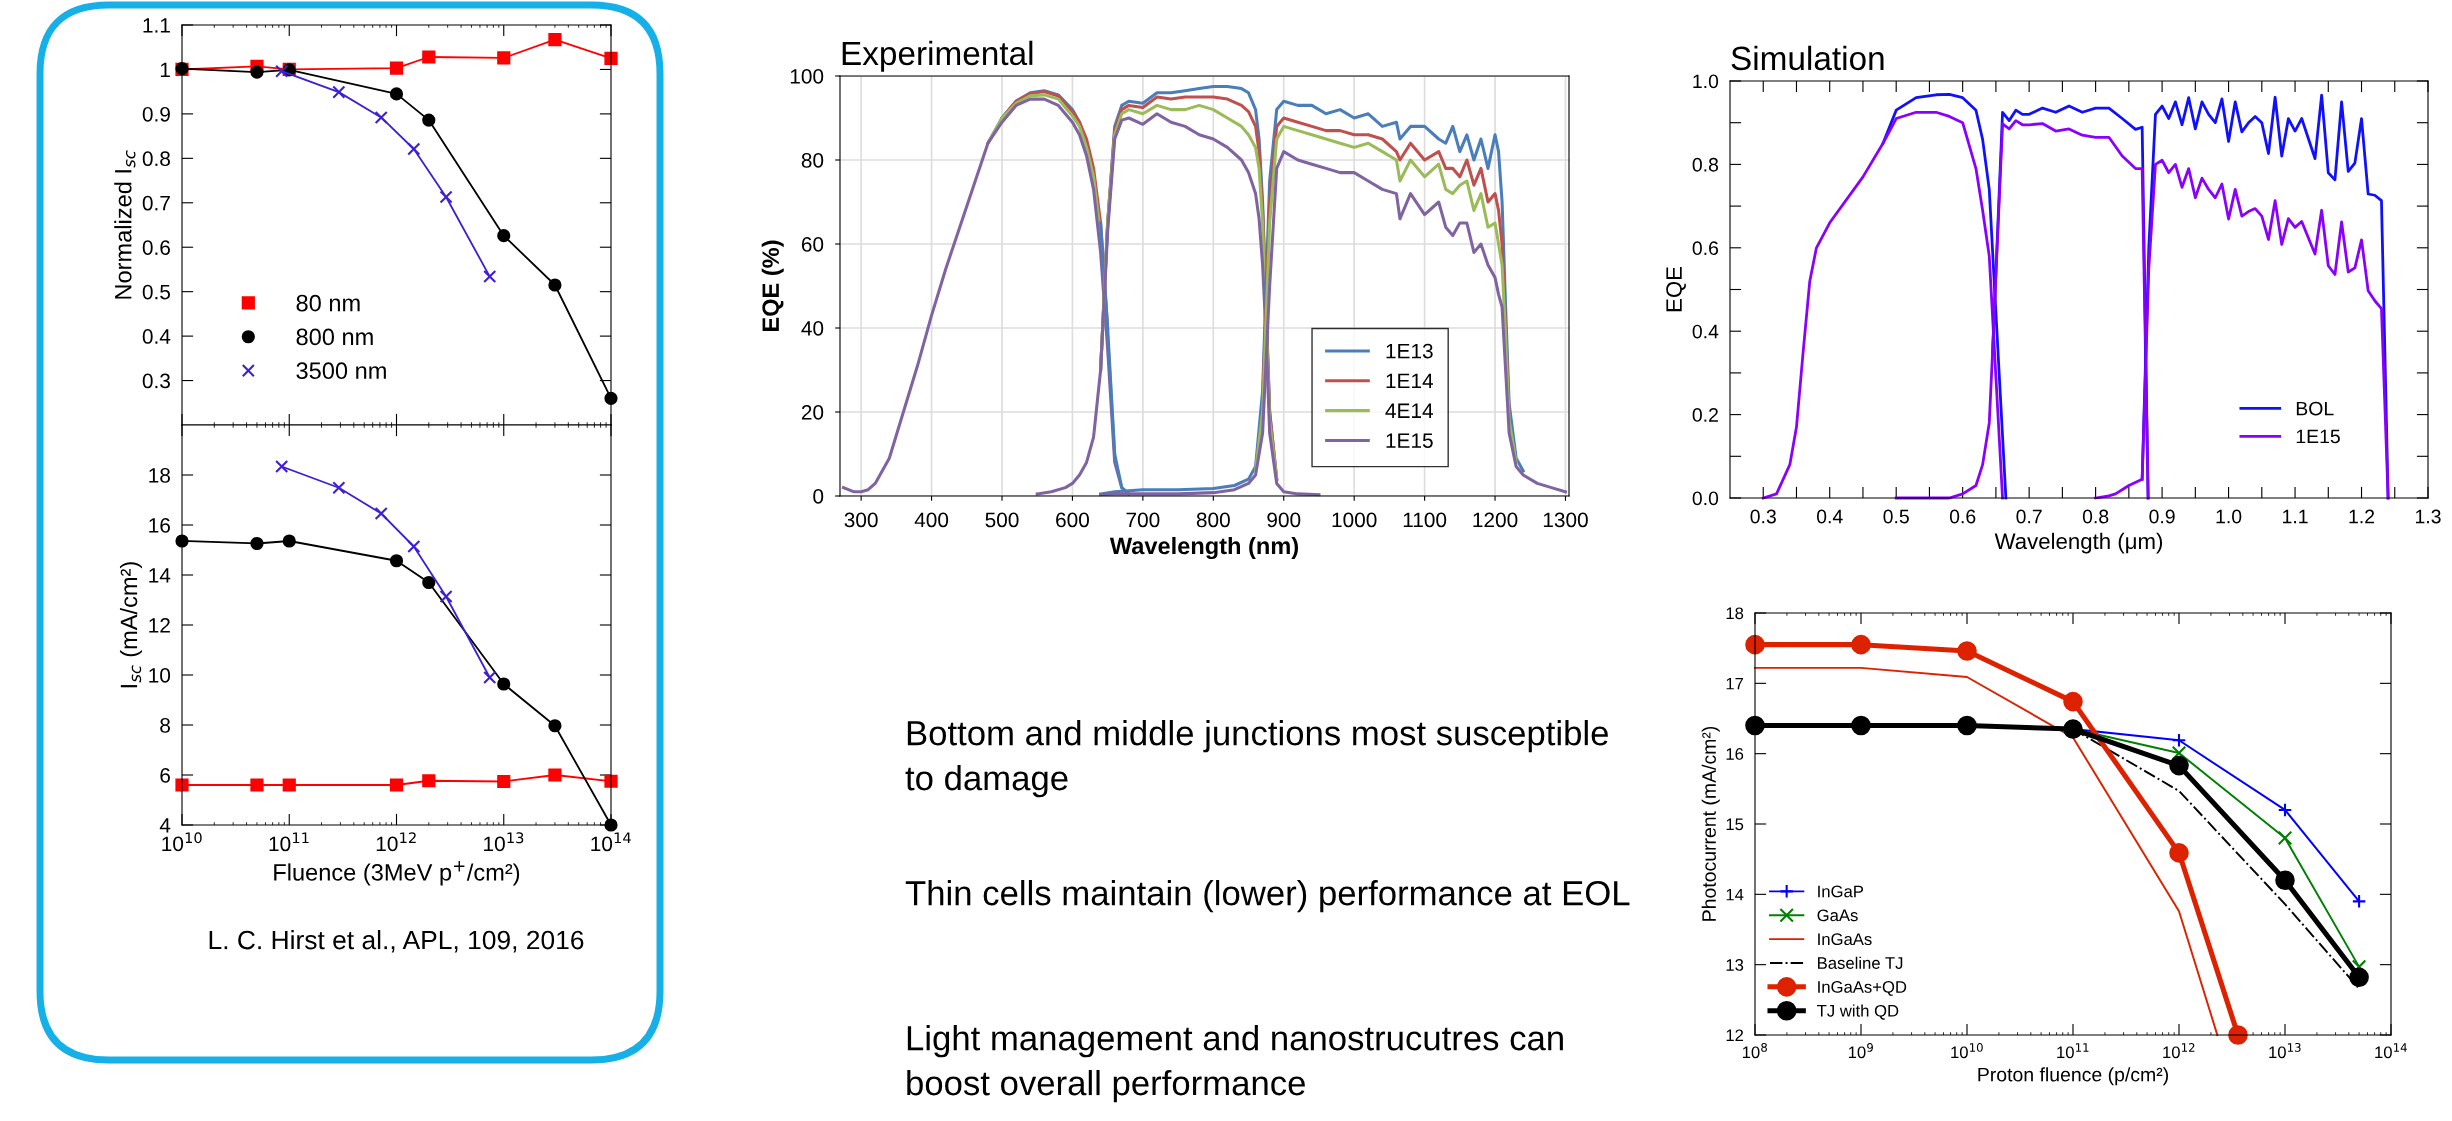  What do you see at coordinates (807, 76) in the screenshot?
I see `y-tick-label: 100` at bounding box center [807, 76].